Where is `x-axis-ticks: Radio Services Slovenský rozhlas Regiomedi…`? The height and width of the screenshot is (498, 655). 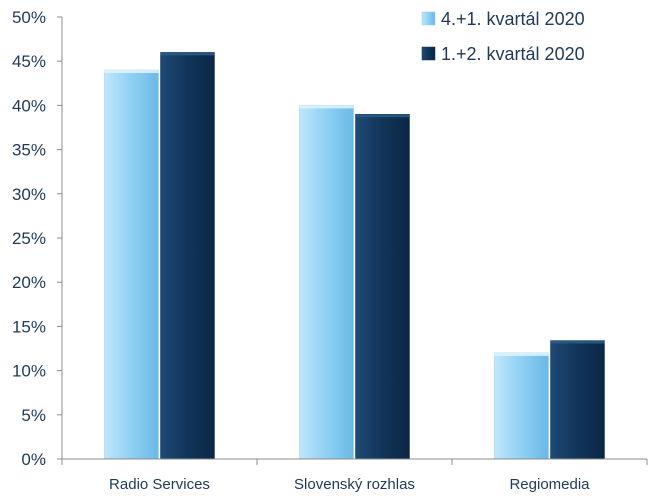 x-axis-ticks: Radio Services Slovenský rozhlas Regiomedi… is located at coordinates (349, 484).